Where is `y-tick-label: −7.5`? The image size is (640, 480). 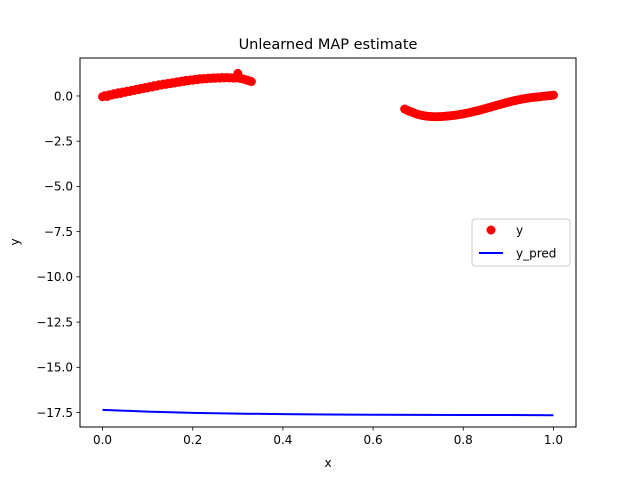 y-tick-label: −7.5 is located at coordinates (58, 232).